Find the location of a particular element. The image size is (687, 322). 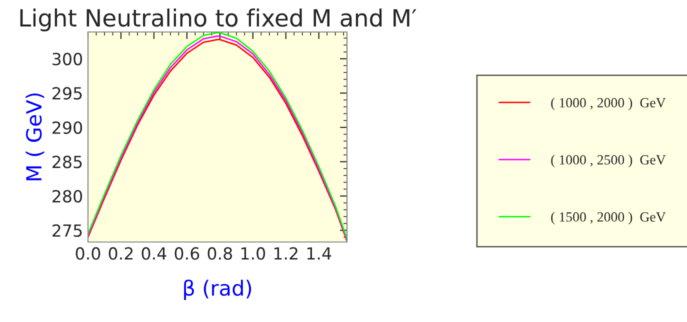

y-tick-label: 290 is located at coordinates (67, 127).